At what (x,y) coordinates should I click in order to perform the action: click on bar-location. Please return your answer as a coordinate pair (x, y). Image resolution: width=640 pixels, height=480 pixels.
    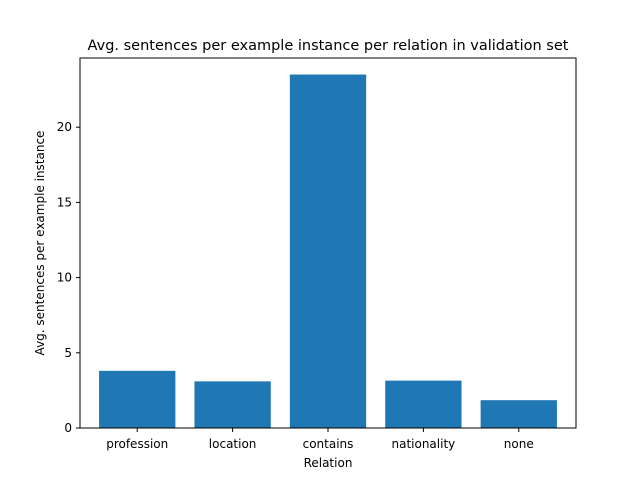
    Looking at the image, I should click on (232, 404).